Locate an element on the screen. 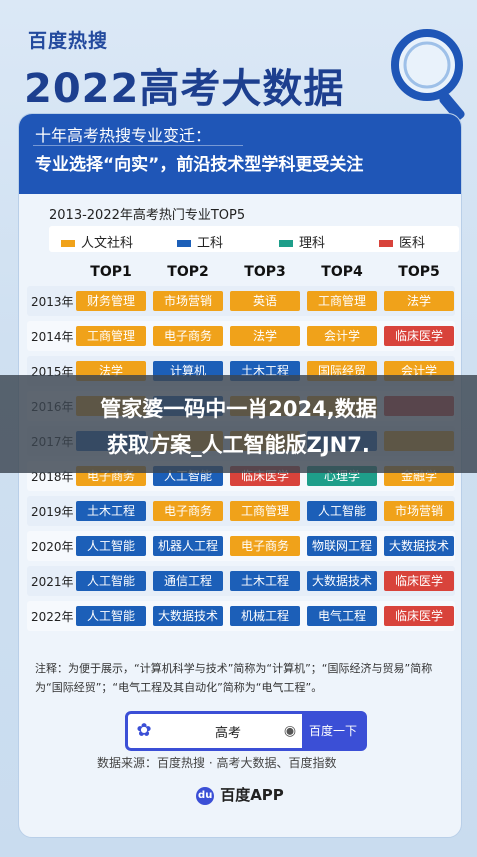 Image resolution: width=477 pixels, height=857 pixels. table-row: 2021年 人工智能 通信工程 土木工程 大数据技术 临床医学 is located at coordinates (241, 581).